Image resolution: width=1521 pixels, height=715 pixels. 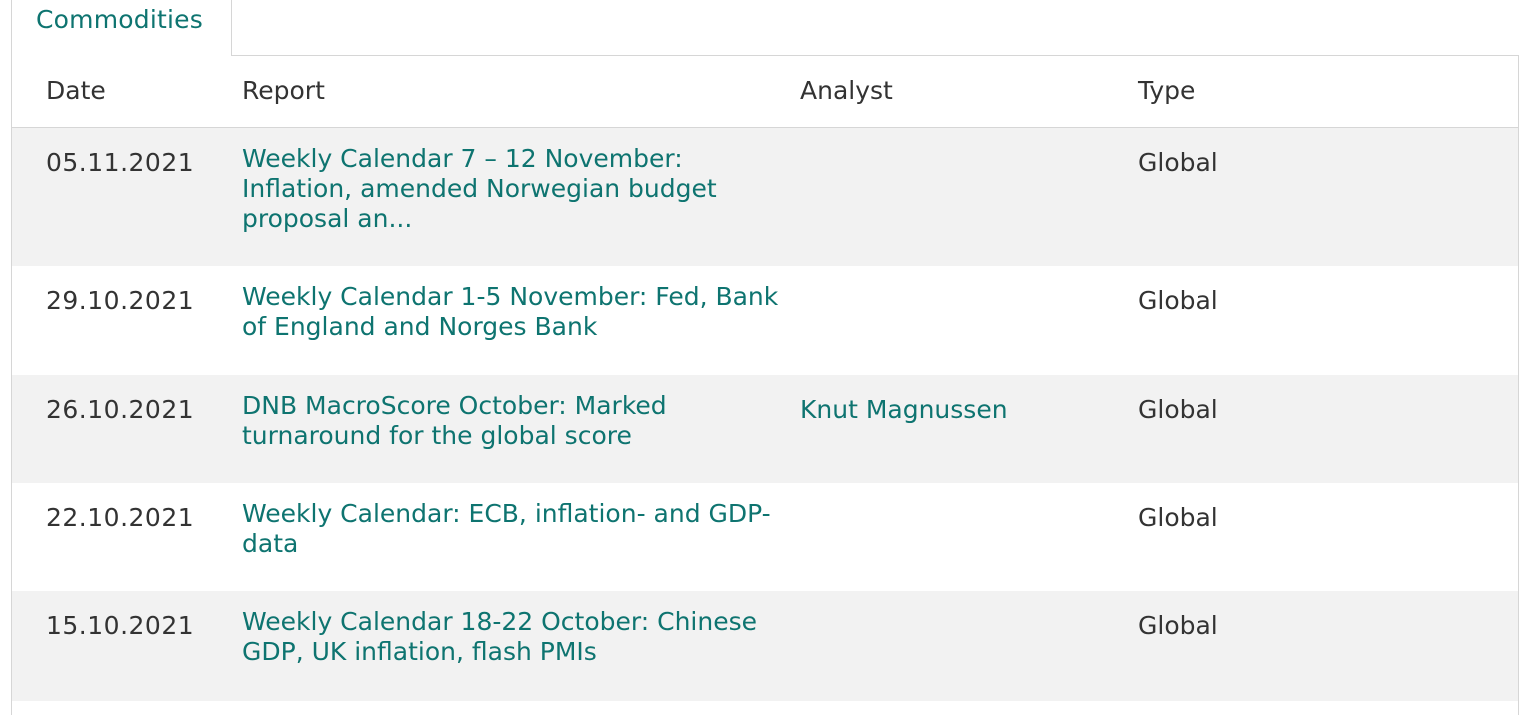 I want to click on analyst-link: Knut Magnussen, so click(x=904, y=409).